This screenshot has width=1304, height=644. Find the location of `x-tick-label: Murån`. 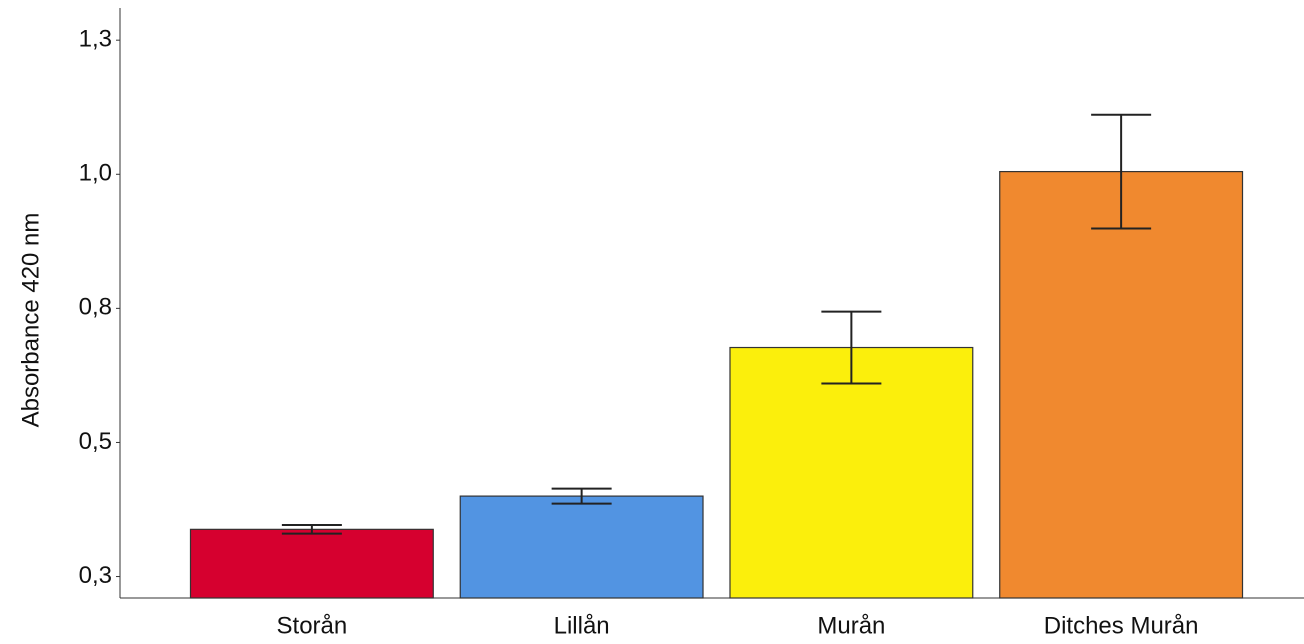

x-tick-label: Murån is located at coordinates (851, 625).